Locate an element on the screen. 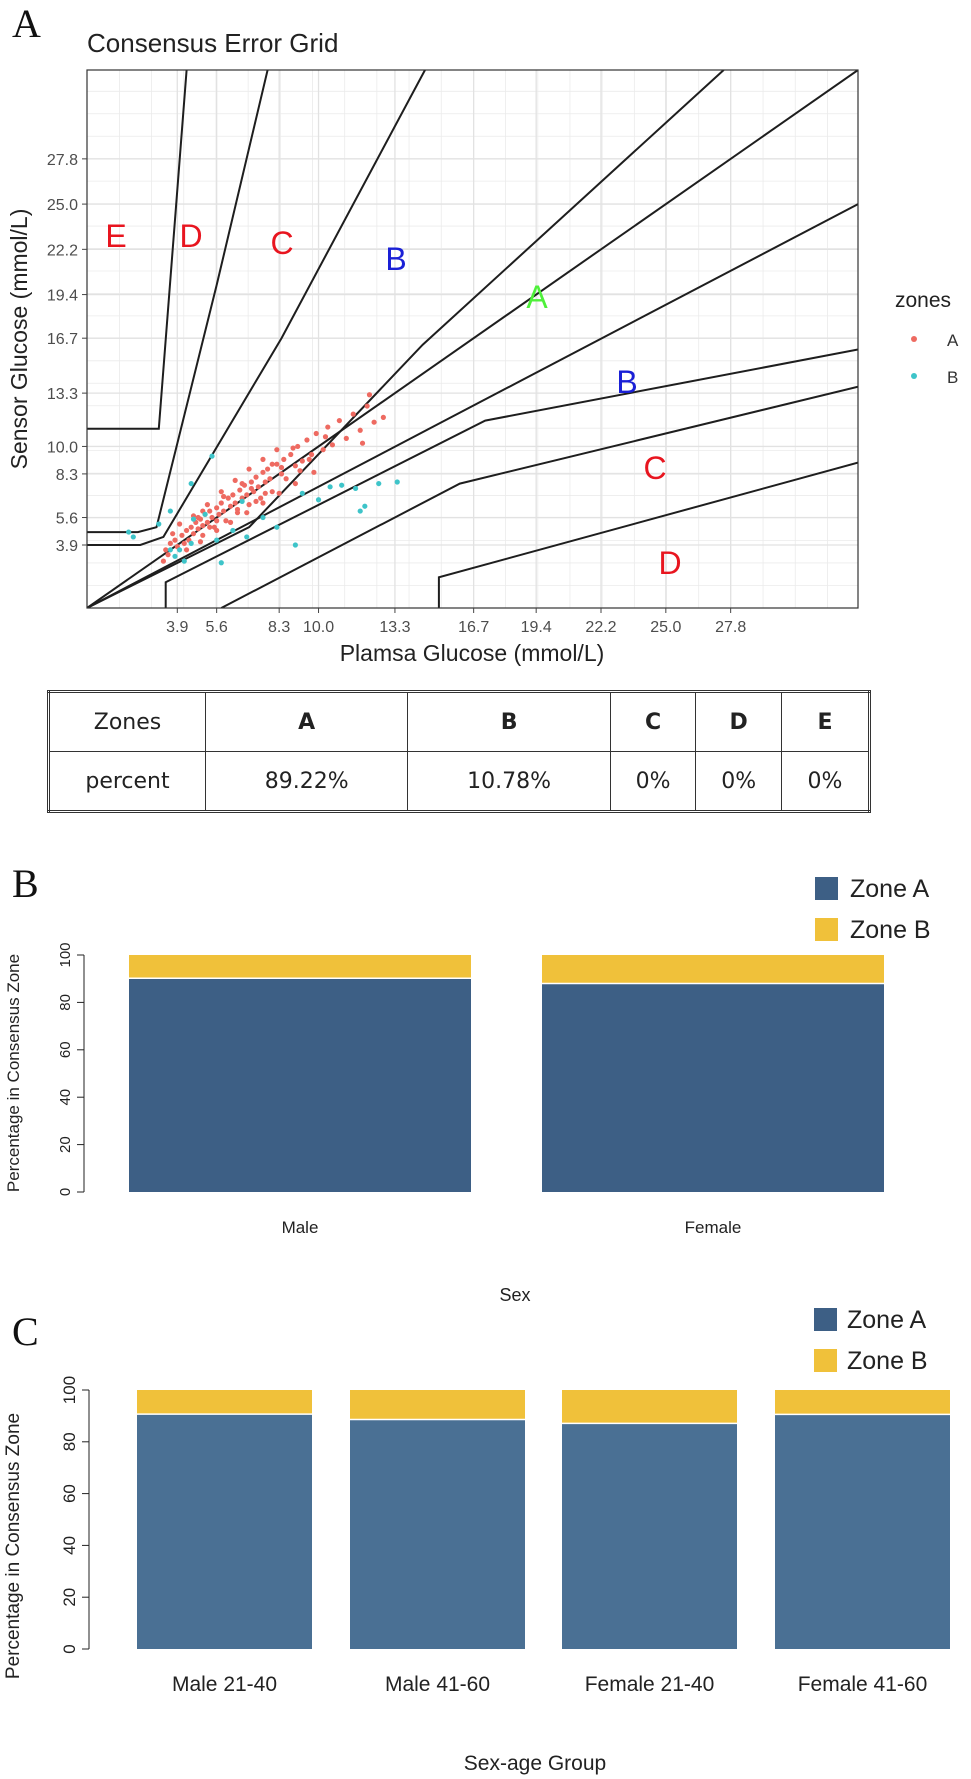 The width and height of the screenshot is (971, 1779). scatter-y-axis-title: Sensor Glucose (mmol/L) is located at coordinates (19, 339).